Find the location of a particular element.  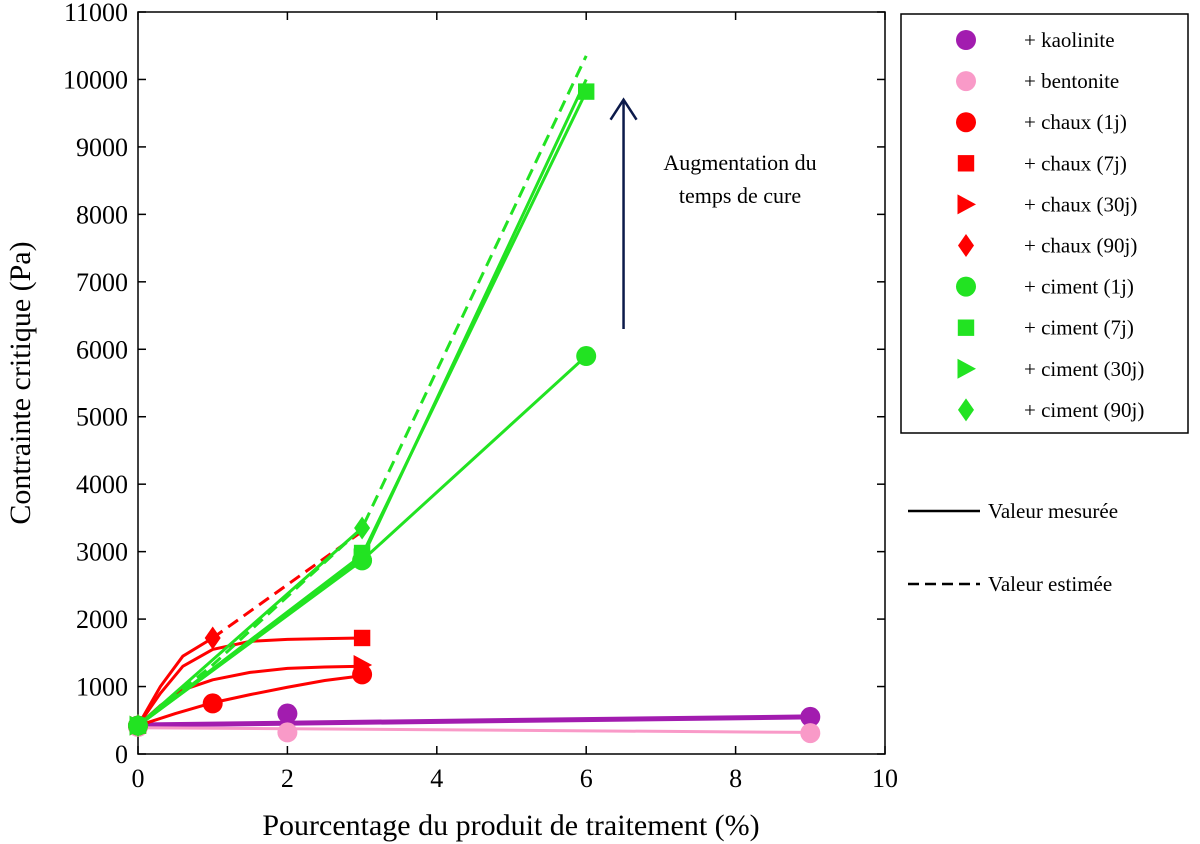

series-bentonite is located at coordinates (474, 730).